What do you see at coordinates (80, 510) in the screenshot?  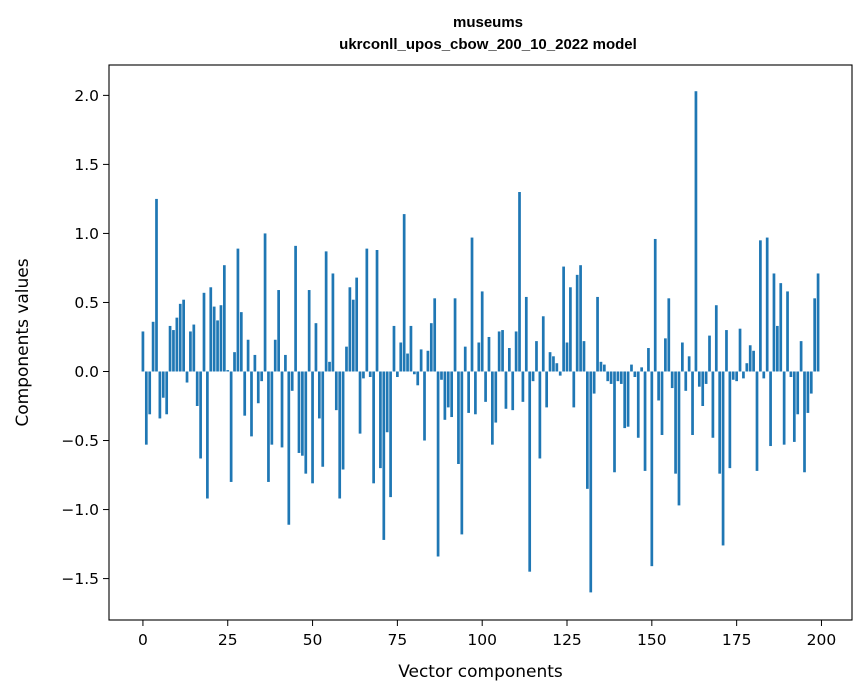 I see `y-tick-label: −1.0` at bounding box center [80, 510].